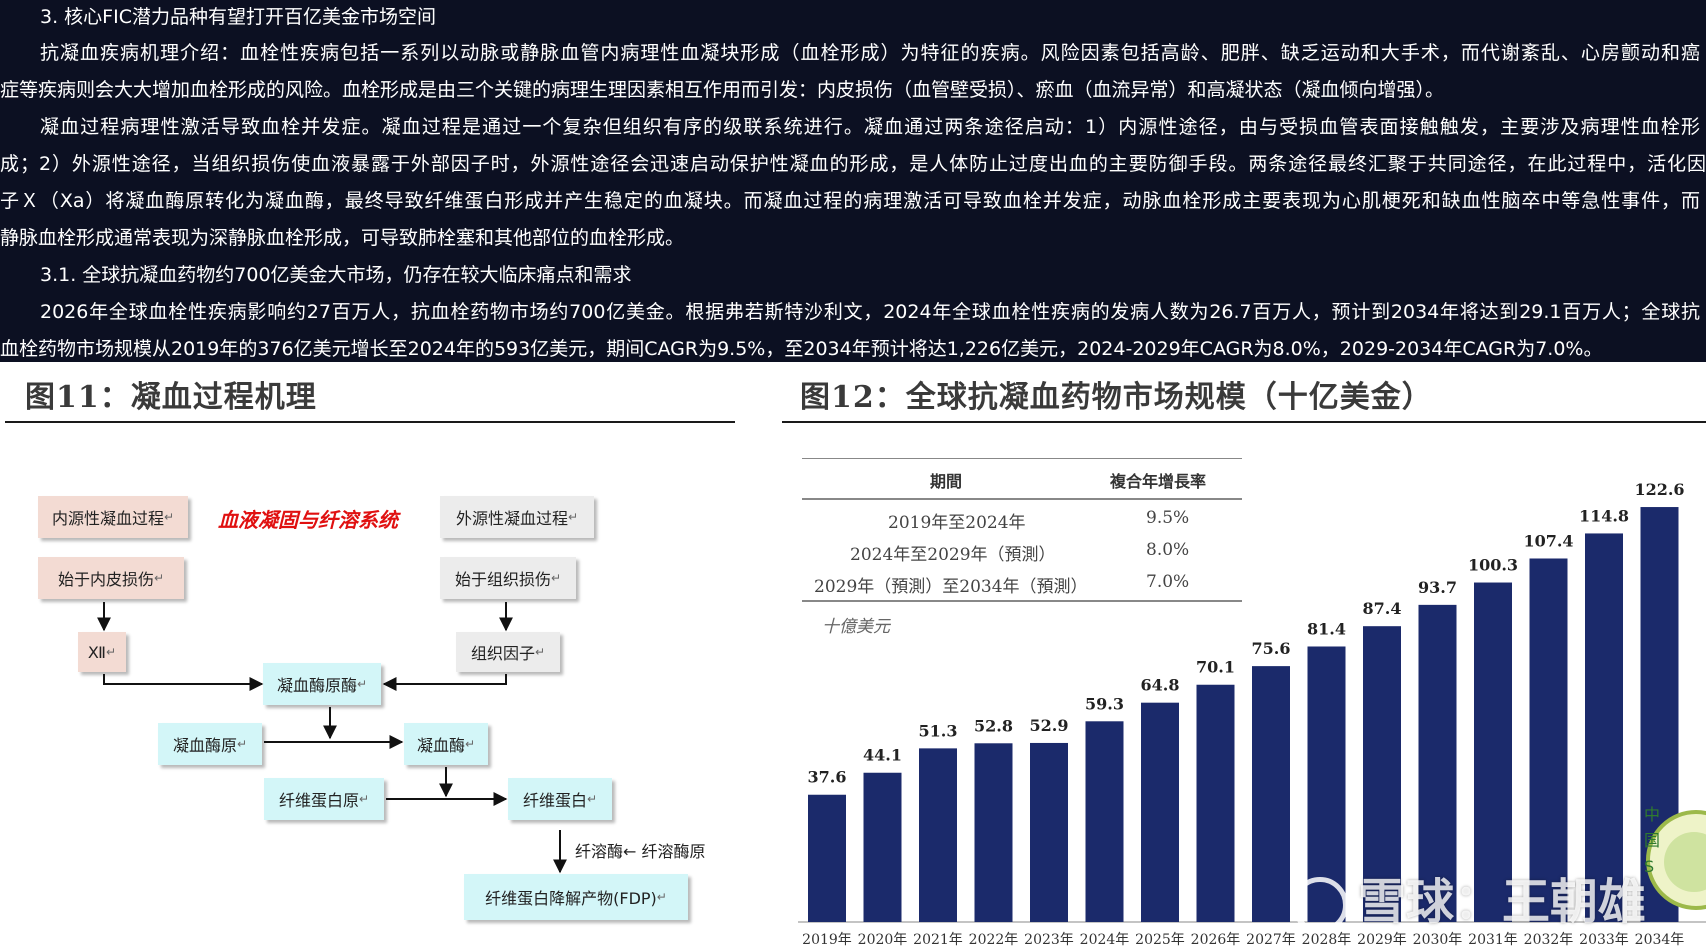 The height and width of the screenshot is (950, 1706). What do you see at coordinates (576, 897) in the screenshot?
I see `fdp-box: 纤维蛋白降解产物(FDP) ↵` at bounding box center [576, 897].